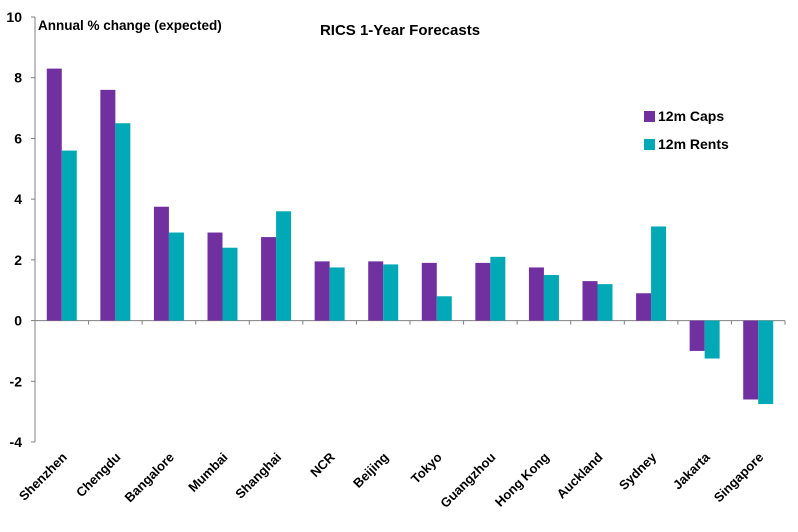 This screenshot has height=532, width=798. Describe the element at coordinates (258, 476) in the screenshot. I see `x-tick-label: Shanghai` at that location.